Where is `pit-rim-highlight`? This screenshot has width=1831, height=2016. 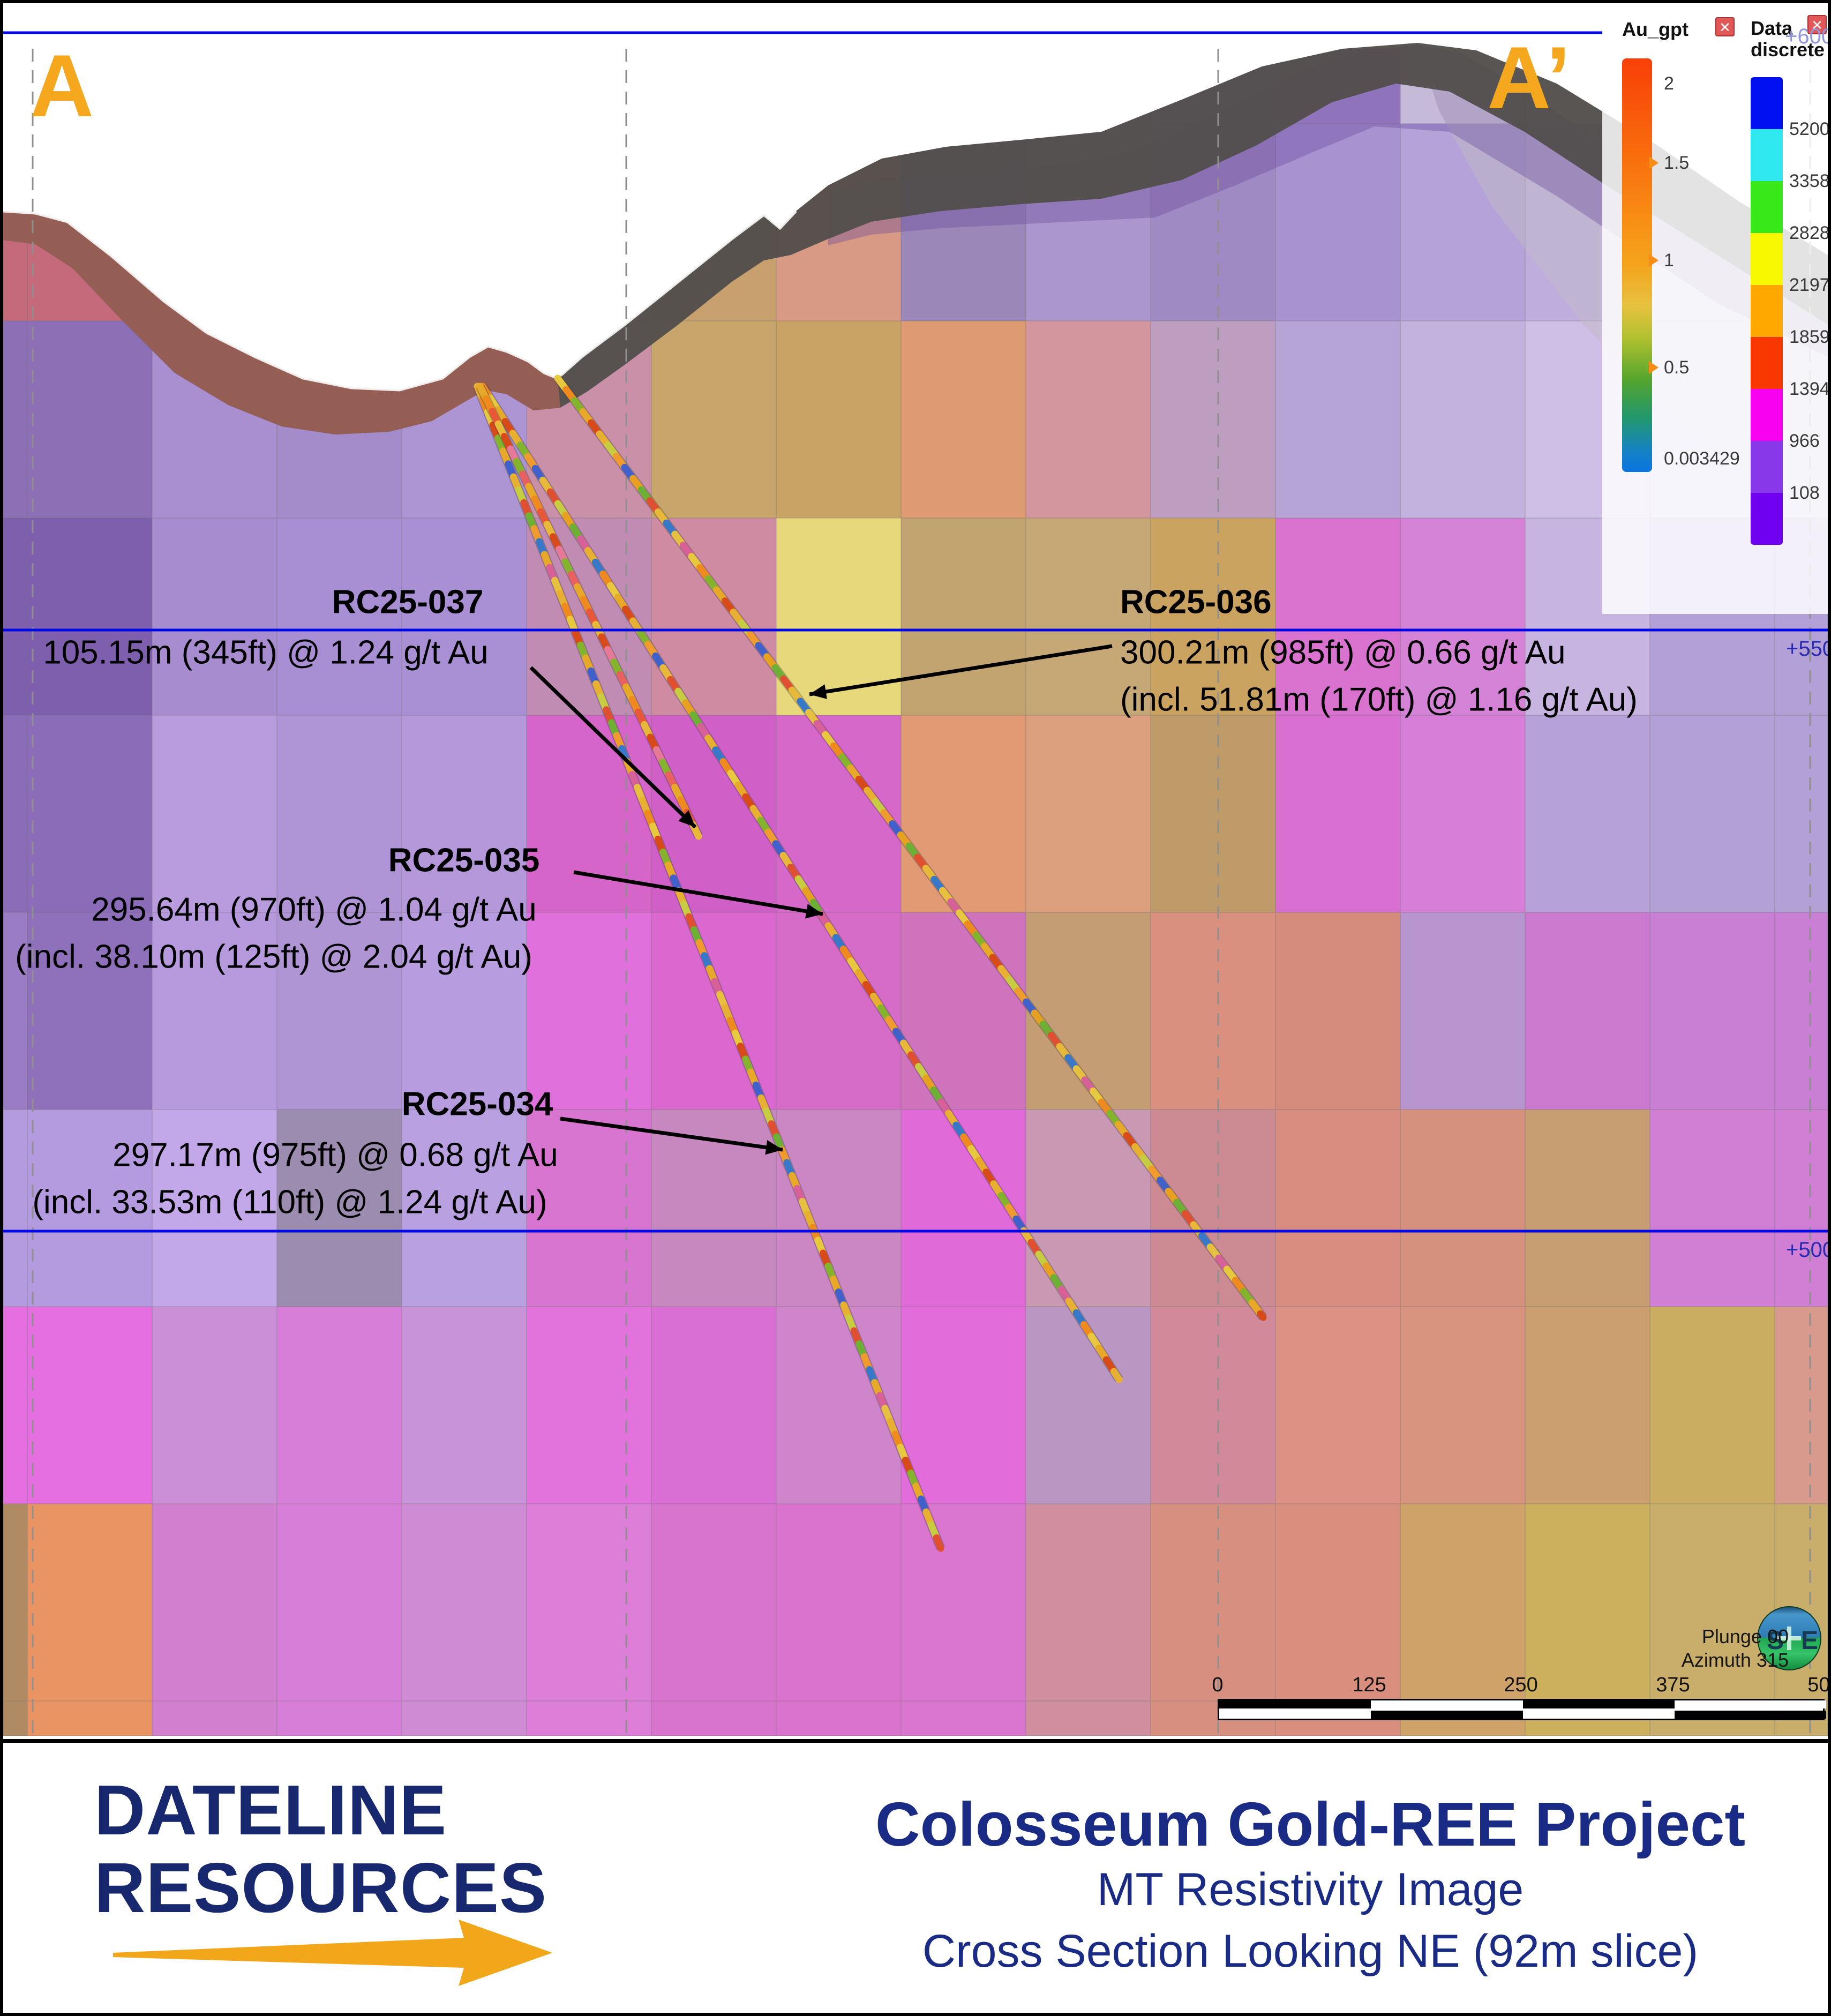
pit-rim-highlight is located at coordinates (400, 300).